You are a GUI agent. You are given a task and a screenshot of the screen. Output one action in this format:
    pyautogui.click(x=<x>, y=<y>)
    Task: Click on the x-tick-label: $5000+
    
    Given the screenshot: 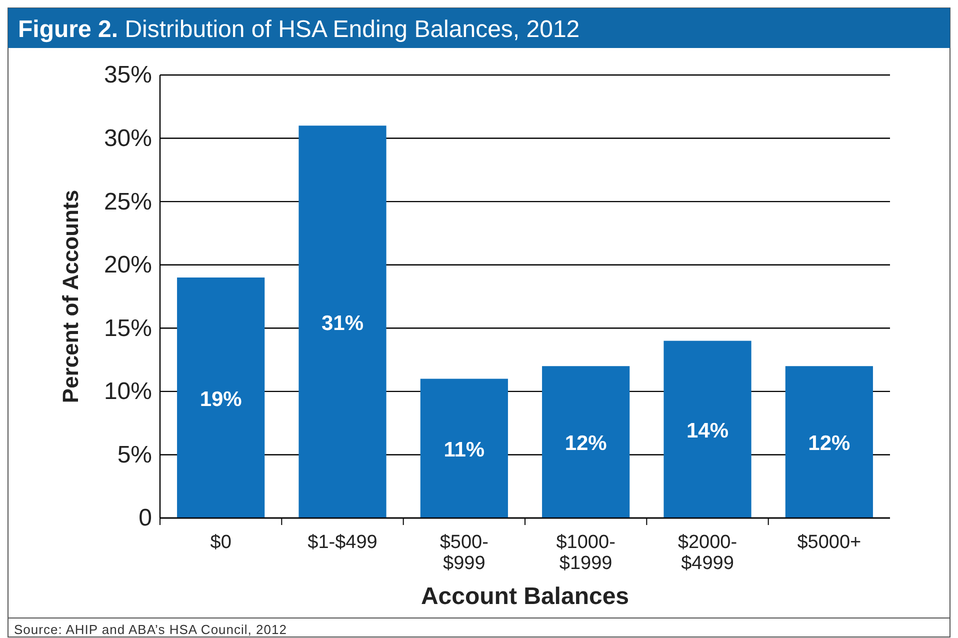 What is the action you would take?
    pyautogui.click(x=829, y=542)
    